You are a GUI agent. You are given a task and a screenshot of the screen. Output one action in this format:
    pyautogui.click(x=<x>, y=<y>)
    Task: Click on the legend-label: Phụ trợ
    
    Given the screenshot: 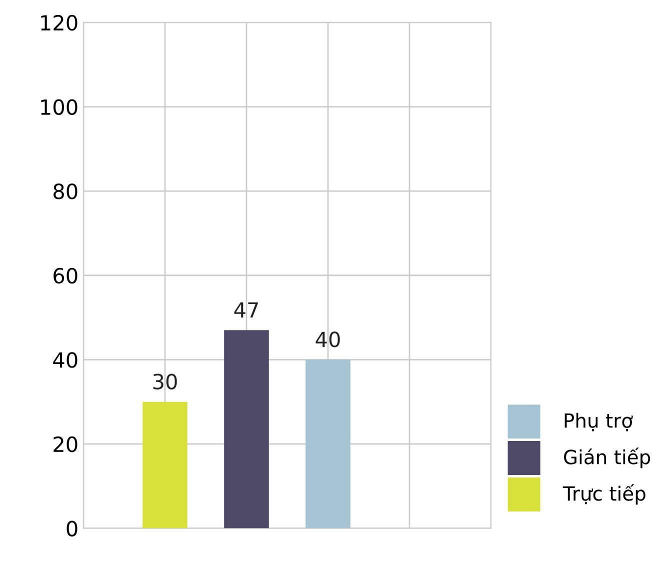 What is the action you would take?
    pyautogui.click(x=598, y=422)
    